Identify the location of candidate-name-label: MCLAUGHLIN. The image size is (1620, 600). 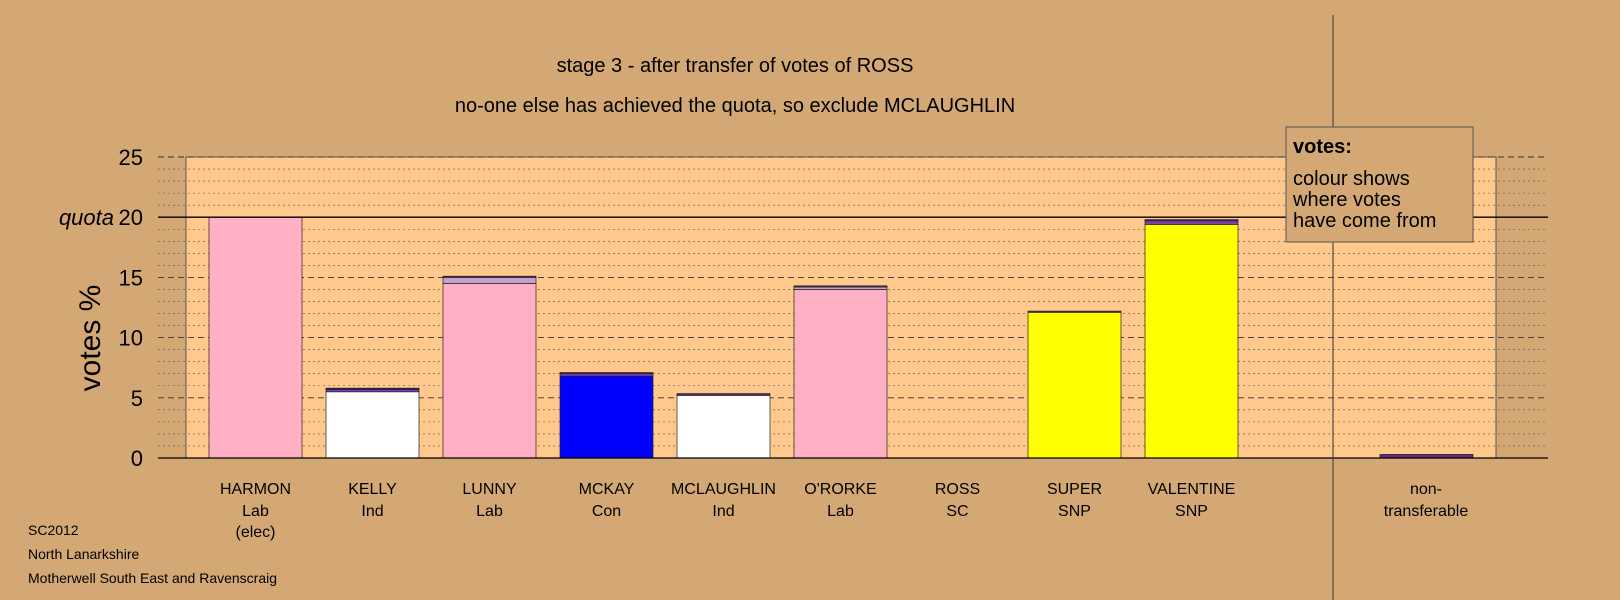
(723, 489).